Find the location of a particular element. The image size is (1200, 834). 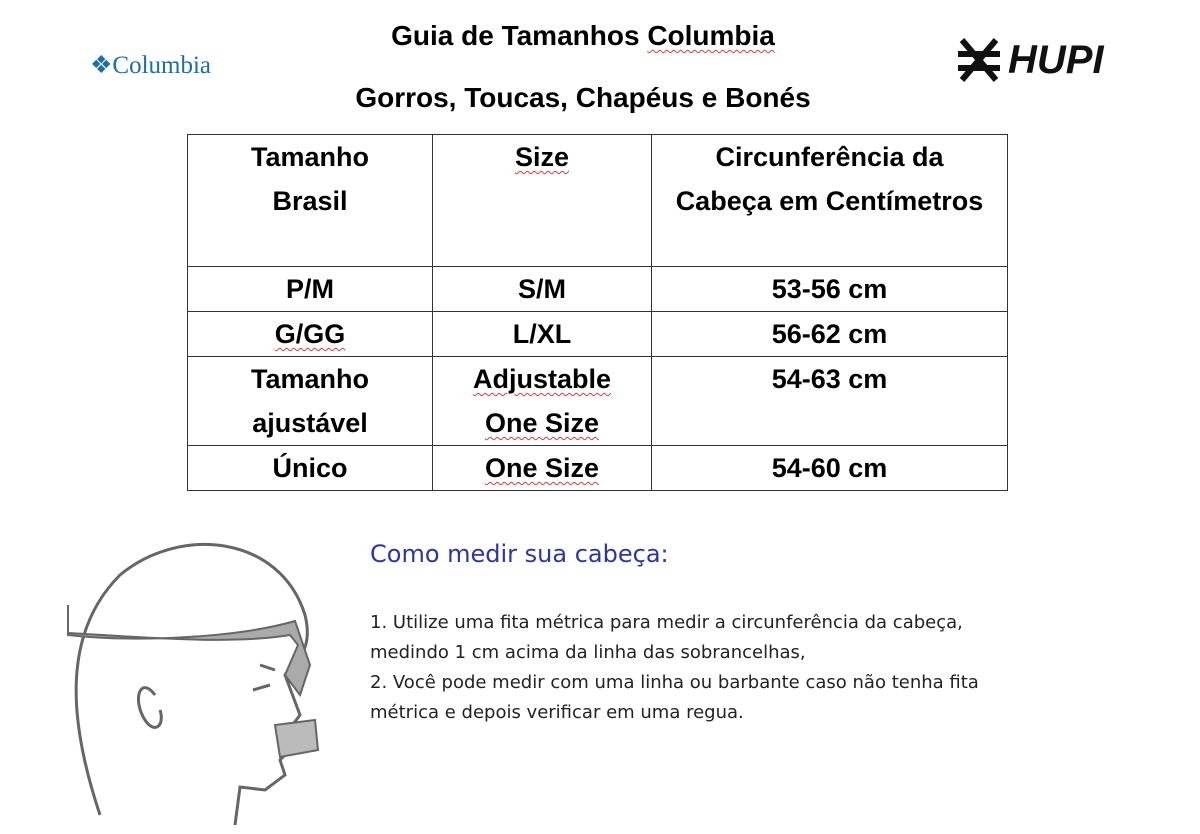

head-measurement-illustration is located at coordinates (193, 684).